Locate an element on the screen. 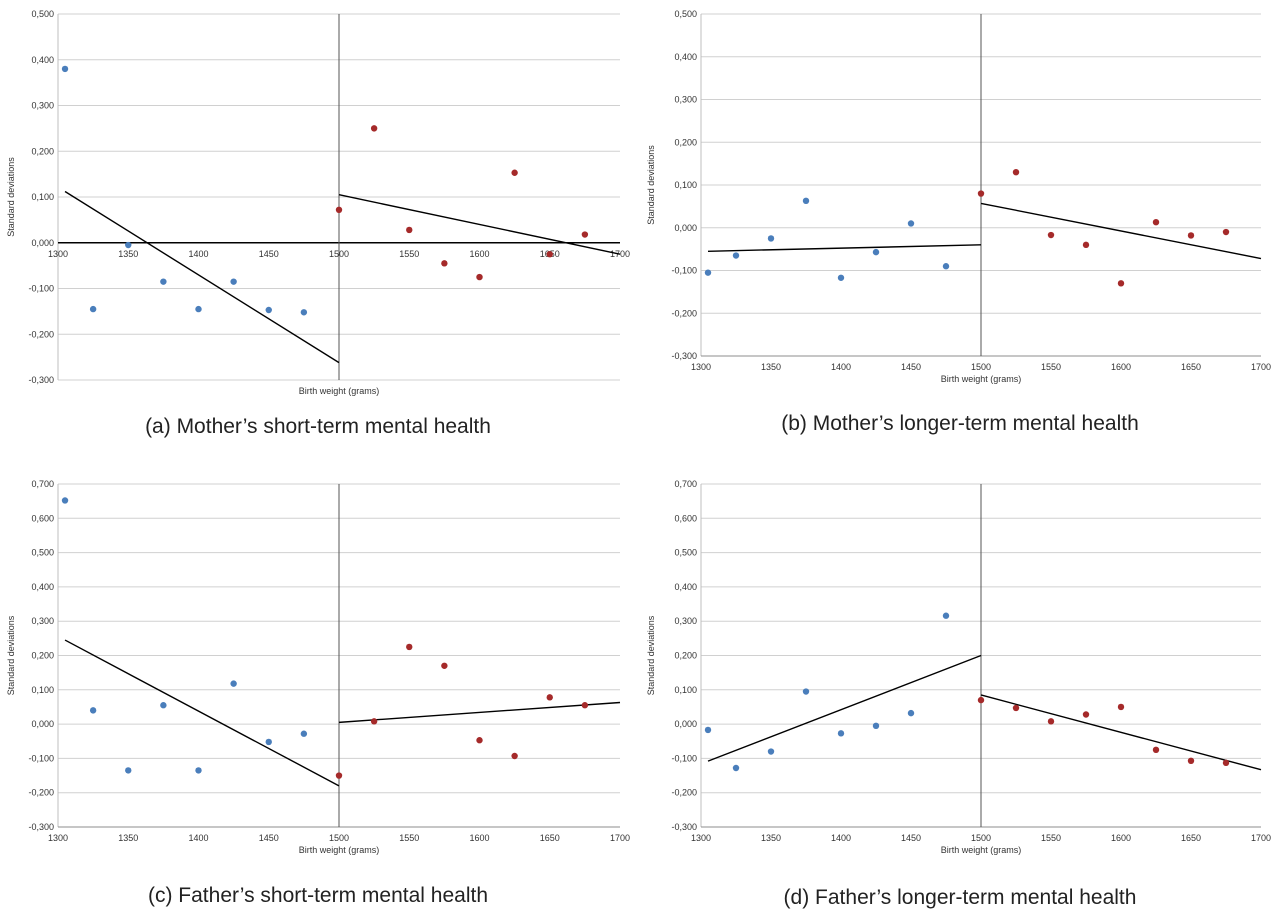  x-axis-title: Birth weight (grams) is located at coordinates (339, 391).